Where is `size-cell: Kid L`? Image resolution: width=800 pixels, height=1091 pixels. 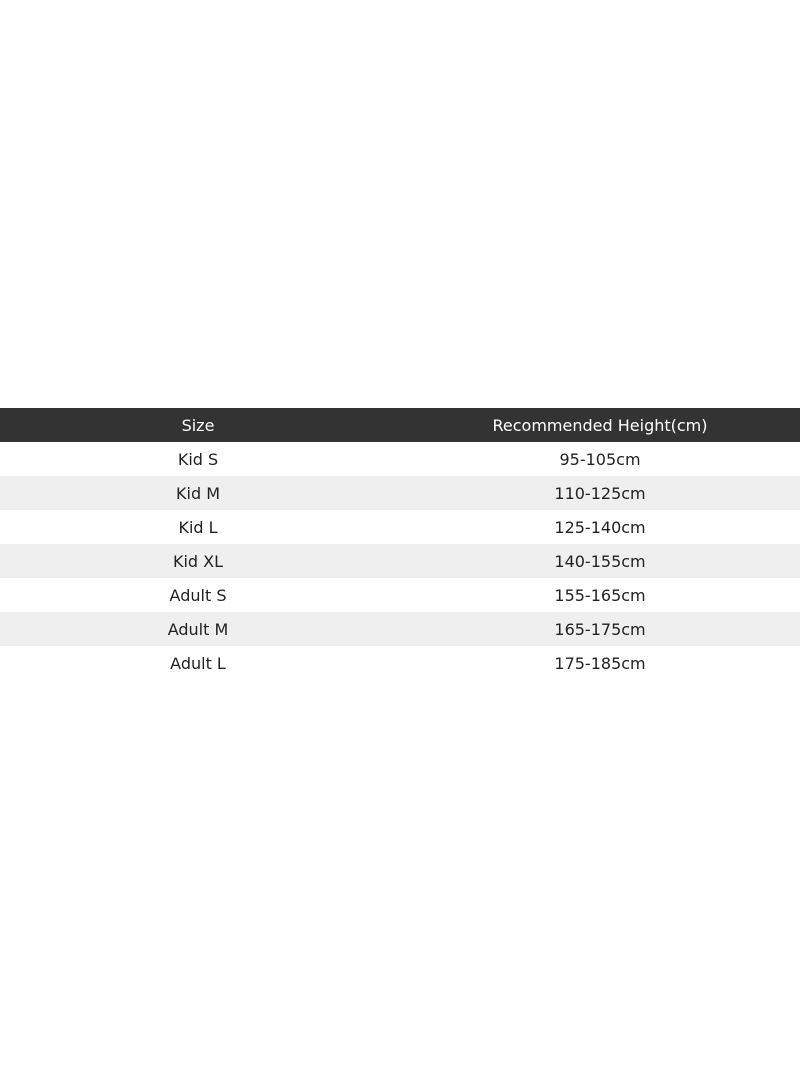
size-cell: Kid L is located at coordinates (198, 527).